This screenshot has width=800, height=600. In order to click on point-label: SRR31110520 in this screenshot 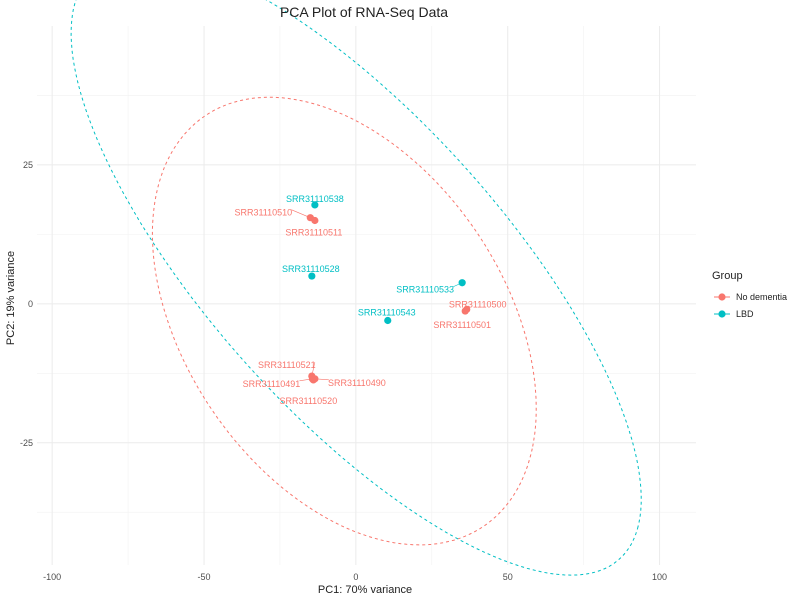, I will do `click(308, 401)`.